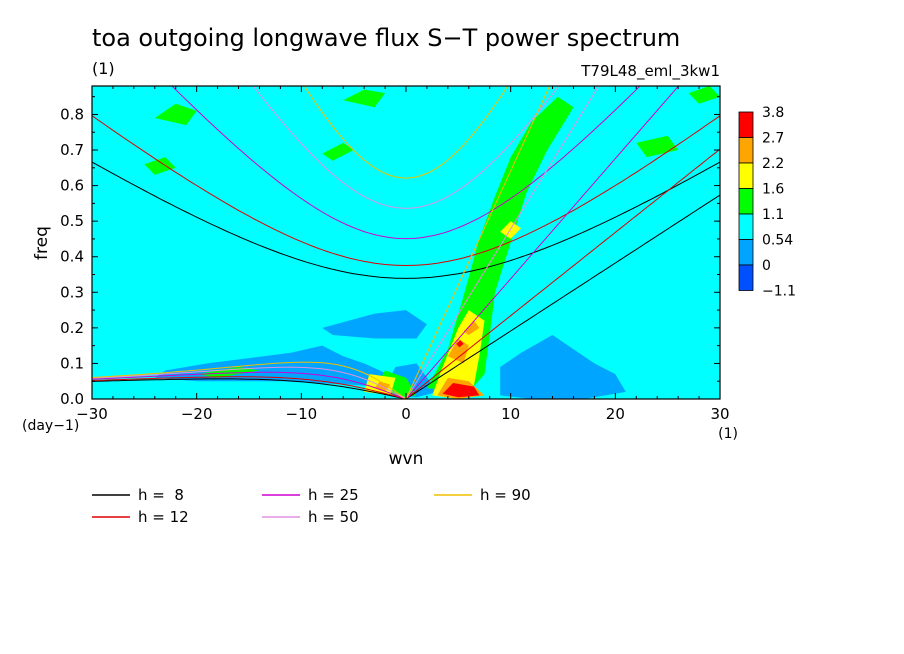 This screenshot has width=904, height=654. I want to click on x-tick-label: 20, so click(615, 414).